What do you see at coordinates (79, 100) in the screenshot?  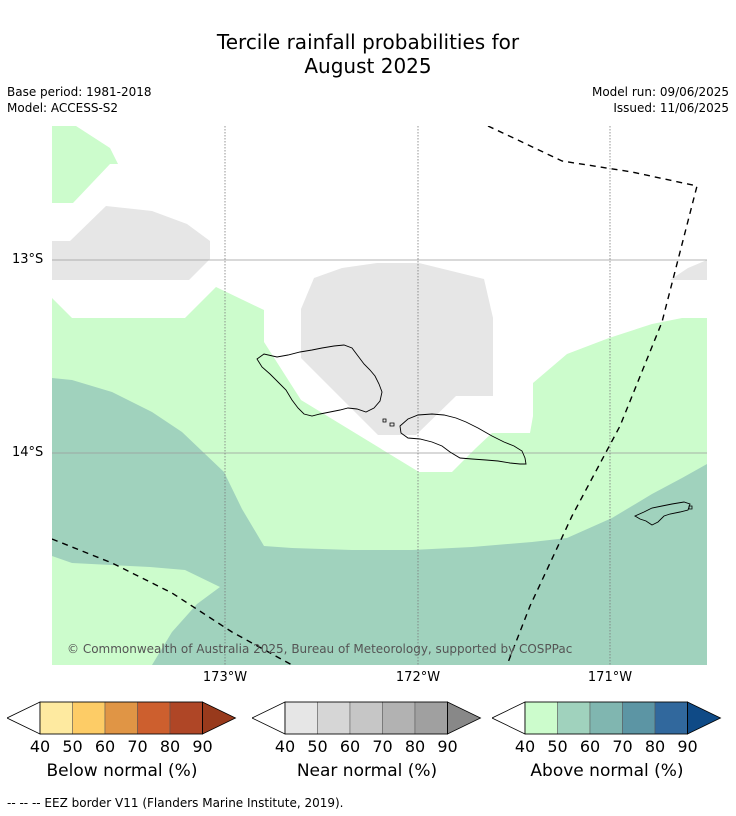 I see `meta-left: Base period: 1981-2018 Model: ACCESS-S2` at bounding box center [79, 100].